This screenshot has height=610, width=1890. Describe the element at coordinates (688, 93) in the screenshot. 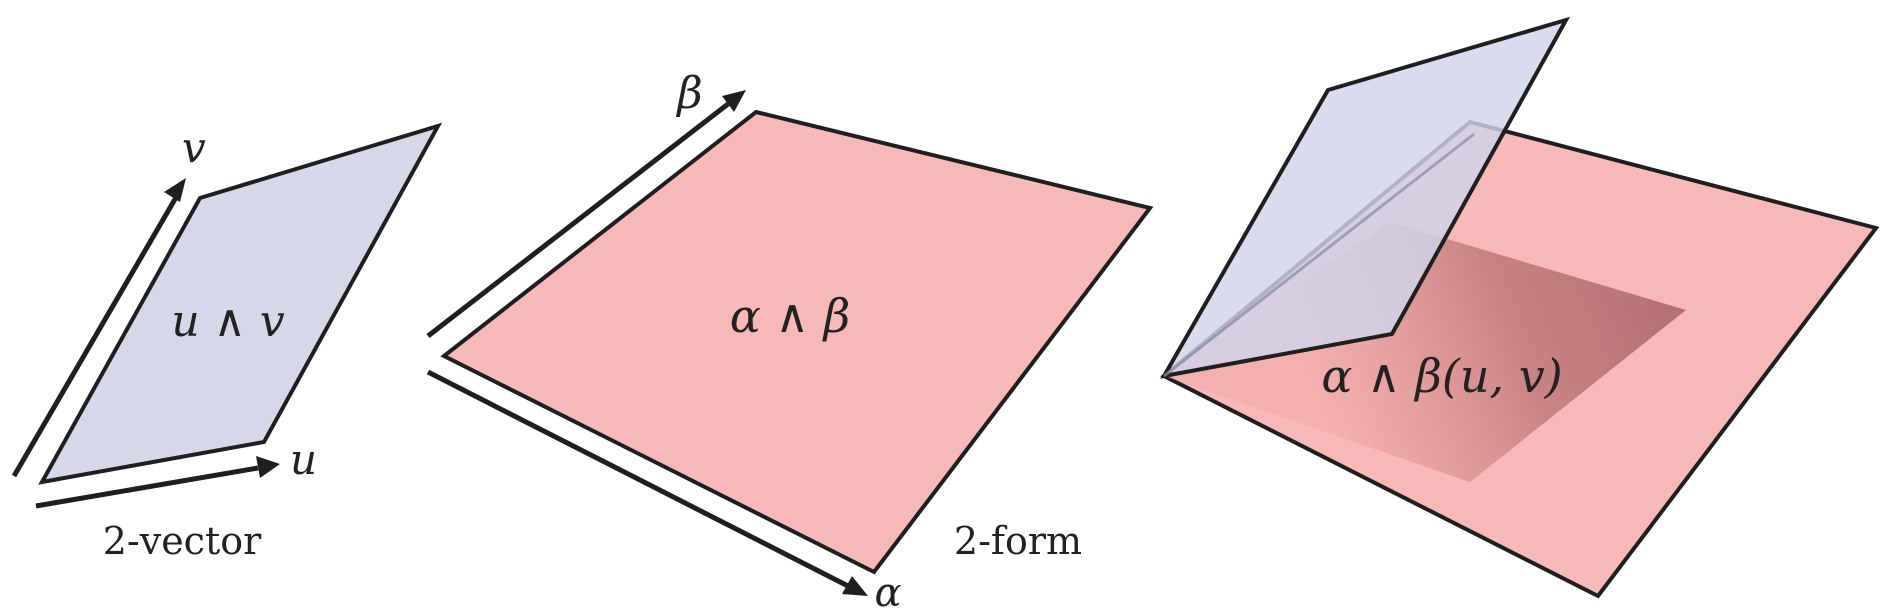

I see `covector-beta-label: β` at that location.